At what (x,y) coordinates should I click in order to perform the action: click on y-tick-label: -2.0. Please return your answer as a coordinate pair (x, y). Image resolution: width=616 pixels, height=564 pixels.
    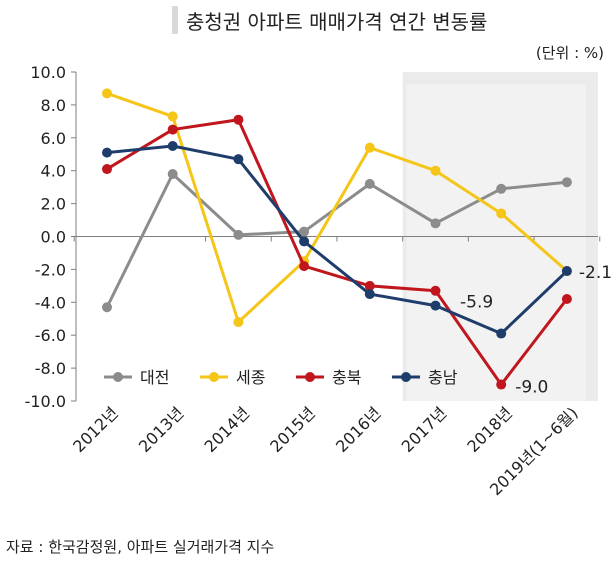
    Looking at the image, I should click on (50, 269).